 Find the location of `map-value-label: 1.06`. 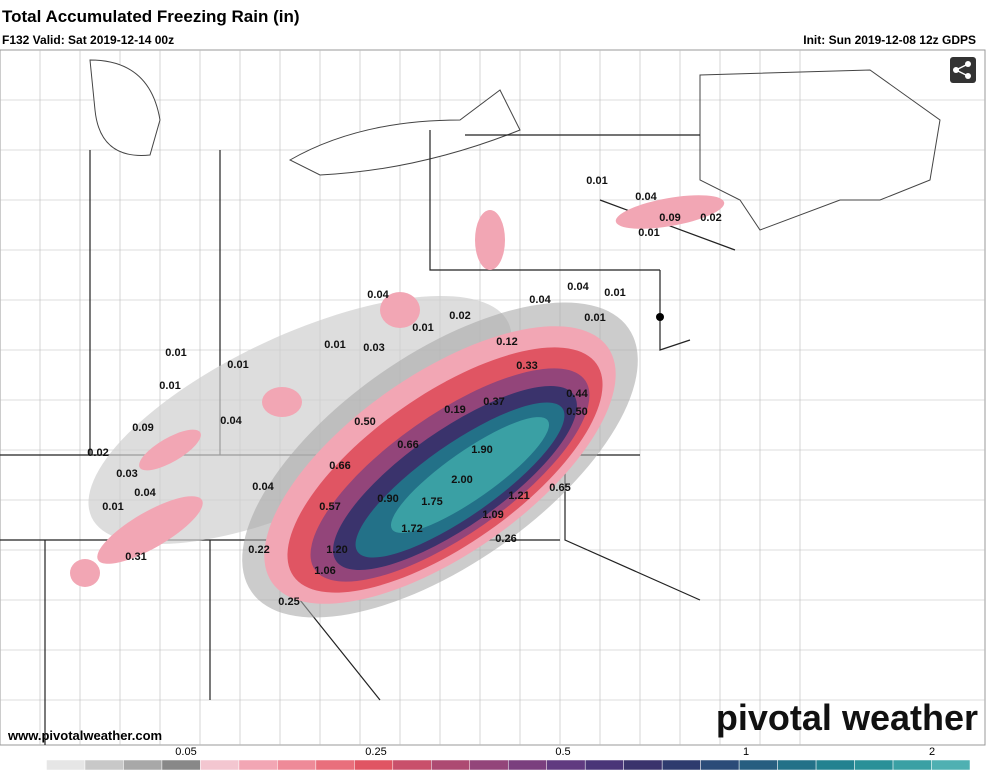

map-value-label: 1.06 is located at coordinates (324, 571).